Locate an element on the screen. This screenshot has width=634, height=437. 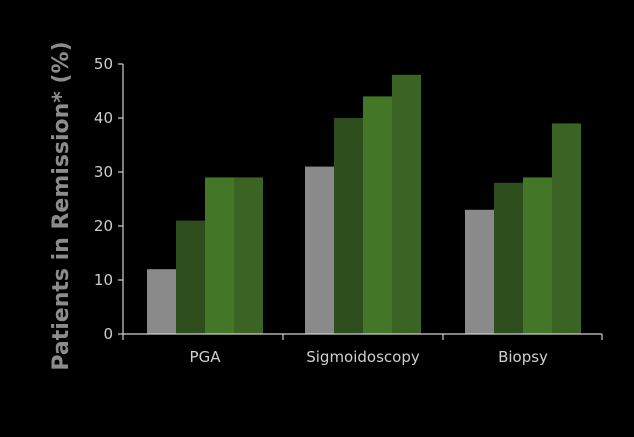
category-label-pga: PGA is located at coordinates (206, 357).